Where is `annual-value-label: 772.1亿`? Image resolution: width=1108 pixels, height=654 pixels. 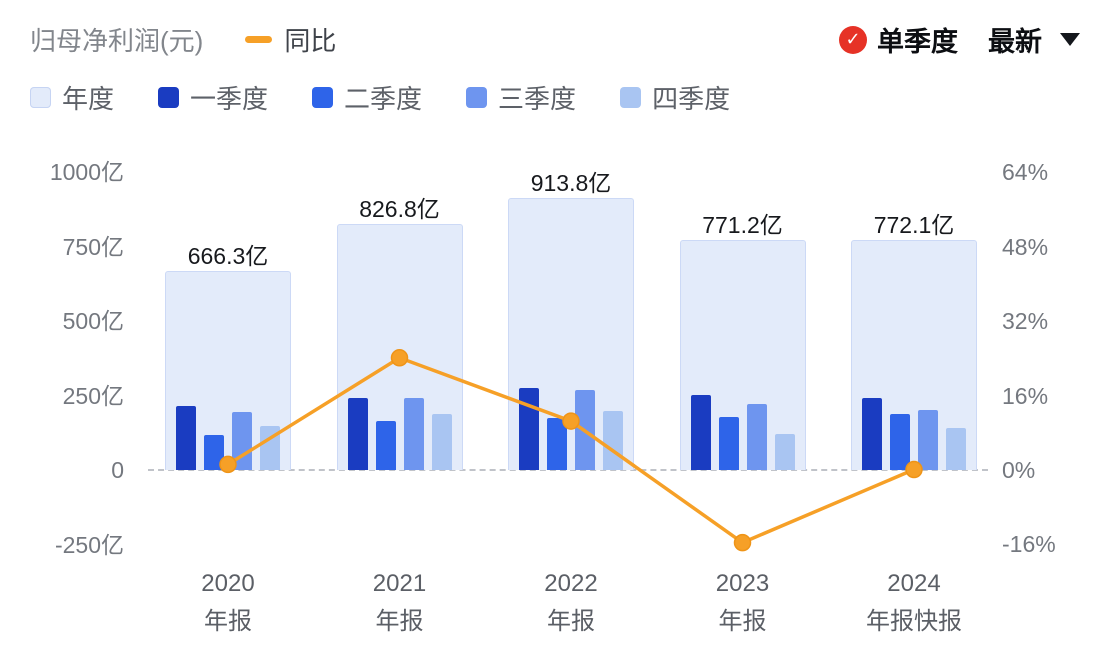 annual-value-label: 772.1亿 is located at coordinates (914, 224).